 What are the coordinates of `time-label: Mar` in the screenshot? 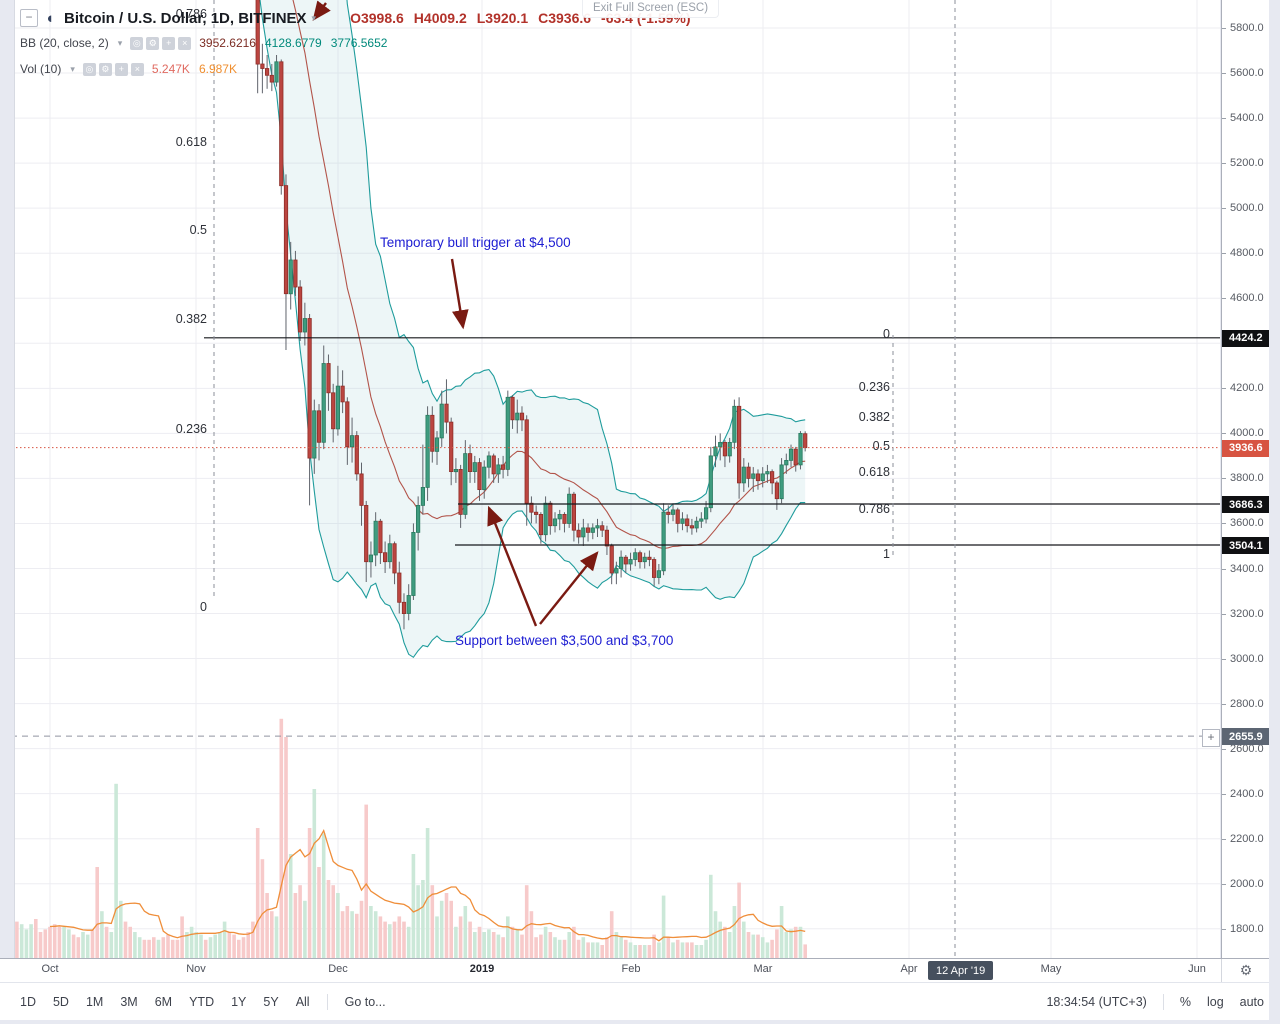 It's located at (763, 969).